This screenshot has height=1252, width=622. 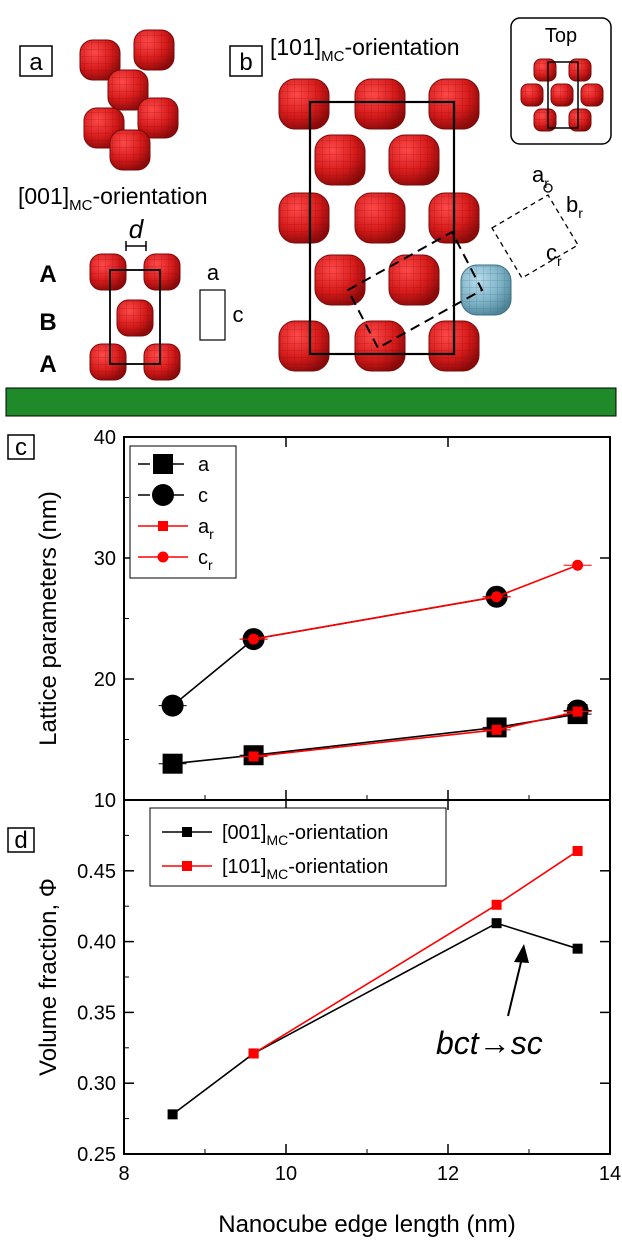 I want to click on x-tick-label: 12, so click(x=448, y=1174).